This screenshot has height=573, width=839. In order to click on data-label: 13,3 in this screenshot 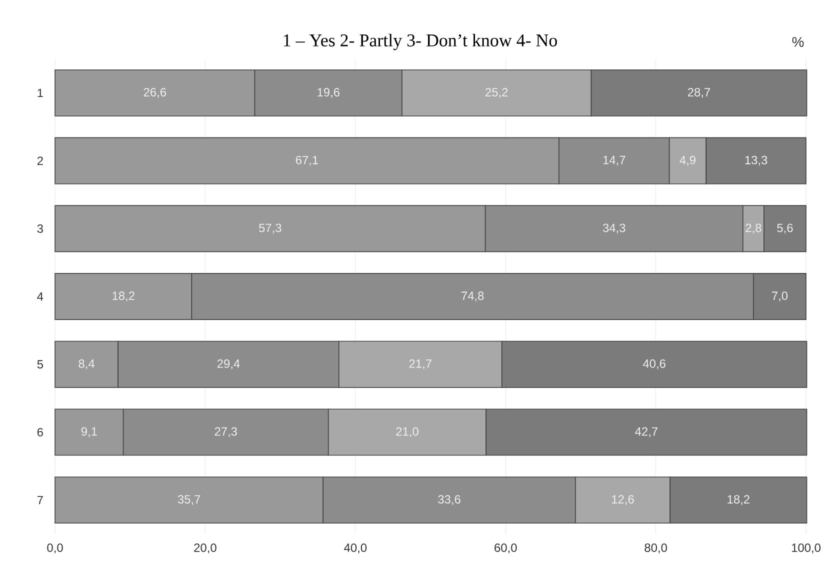, I will do `click(756, 161)`.